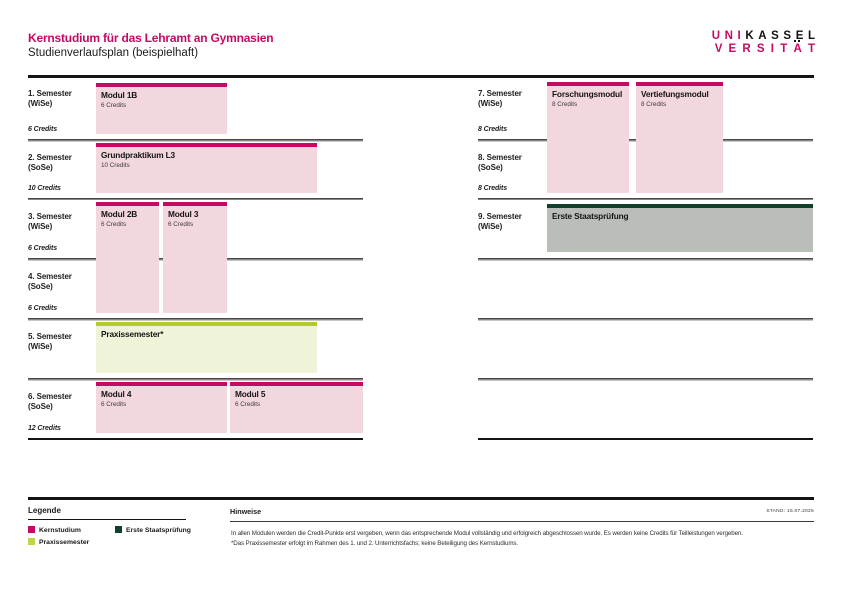 This screenshot has width=842, height=595. I want to click on page-title: Kernstudium für das Lehramt an Gymnasien, so click(151, 38).